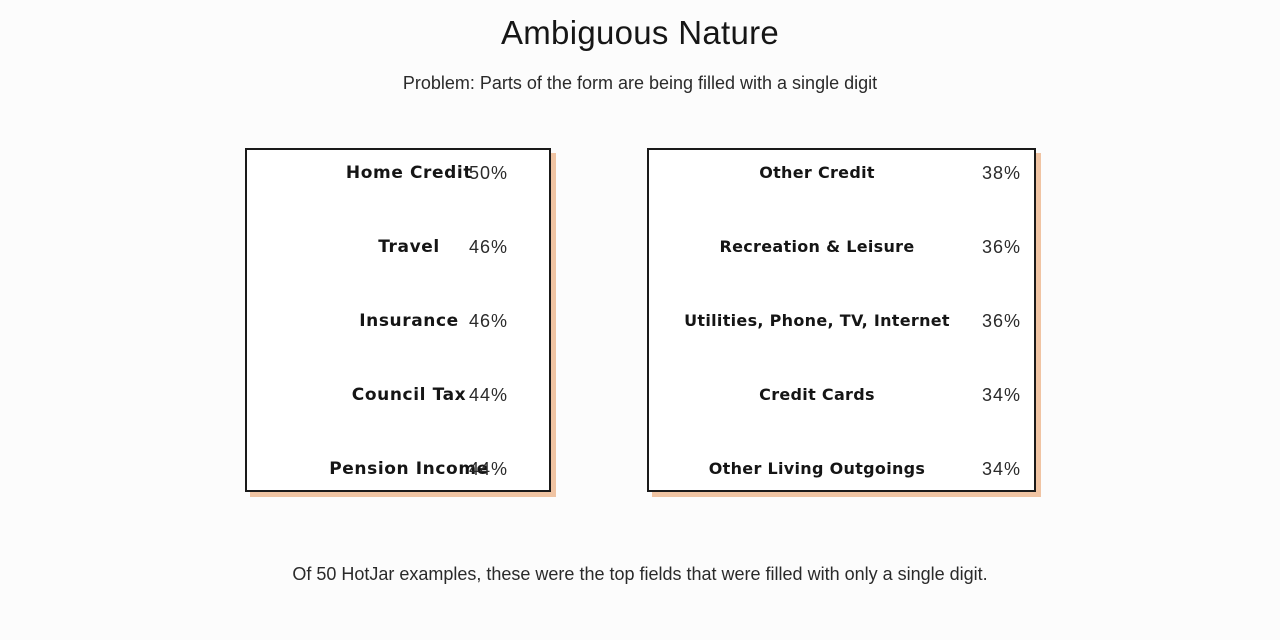  I want to click on field-label: Recreation & Leisure, so click(817, 246).